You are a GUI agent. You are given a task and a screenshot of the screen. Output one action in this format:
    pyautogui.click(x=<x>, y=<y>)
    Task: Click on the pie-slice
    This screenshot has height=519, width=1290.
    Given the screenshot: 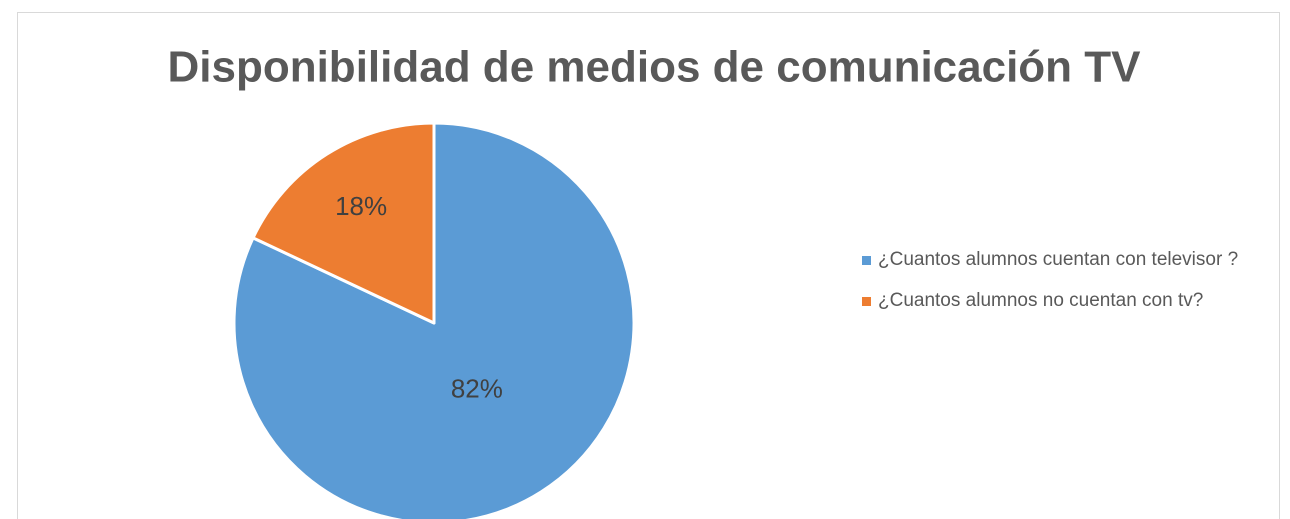 What is the action you would take?
    pyautogui.click(x=343, y=223)
    